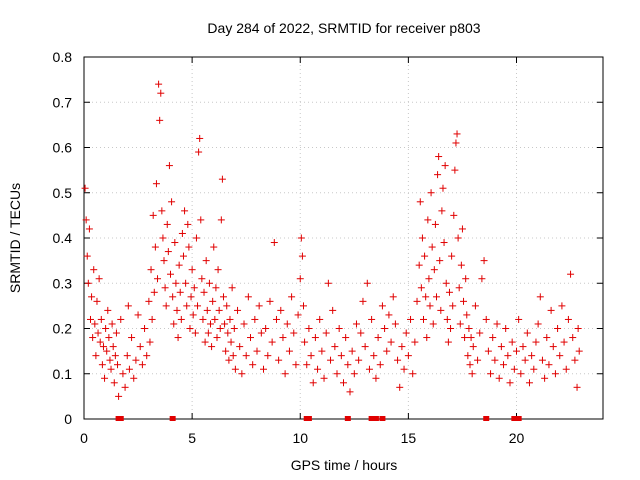 The width and height of the screenshot is (640, 480). Describe the element at coordinates (63, 238) in the screenshot. I see `y-axis-tick-labels: 0 0.1 0.2 0.3 0.4 0.5 0.6 0.7 0.8` at that location.